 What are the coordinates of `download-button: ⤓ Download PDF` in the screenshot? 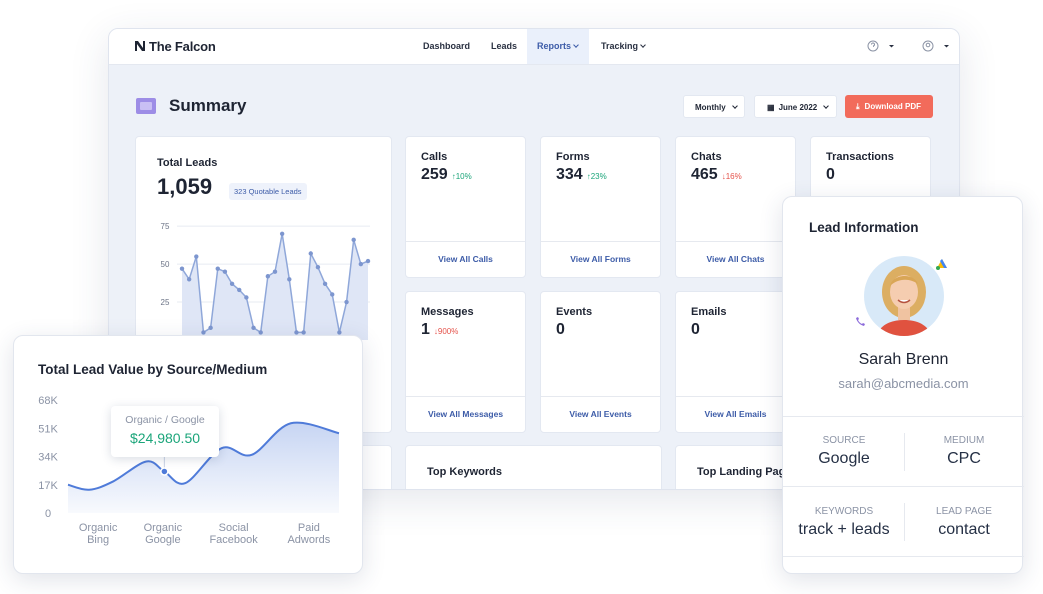 It's located at (889, 106).